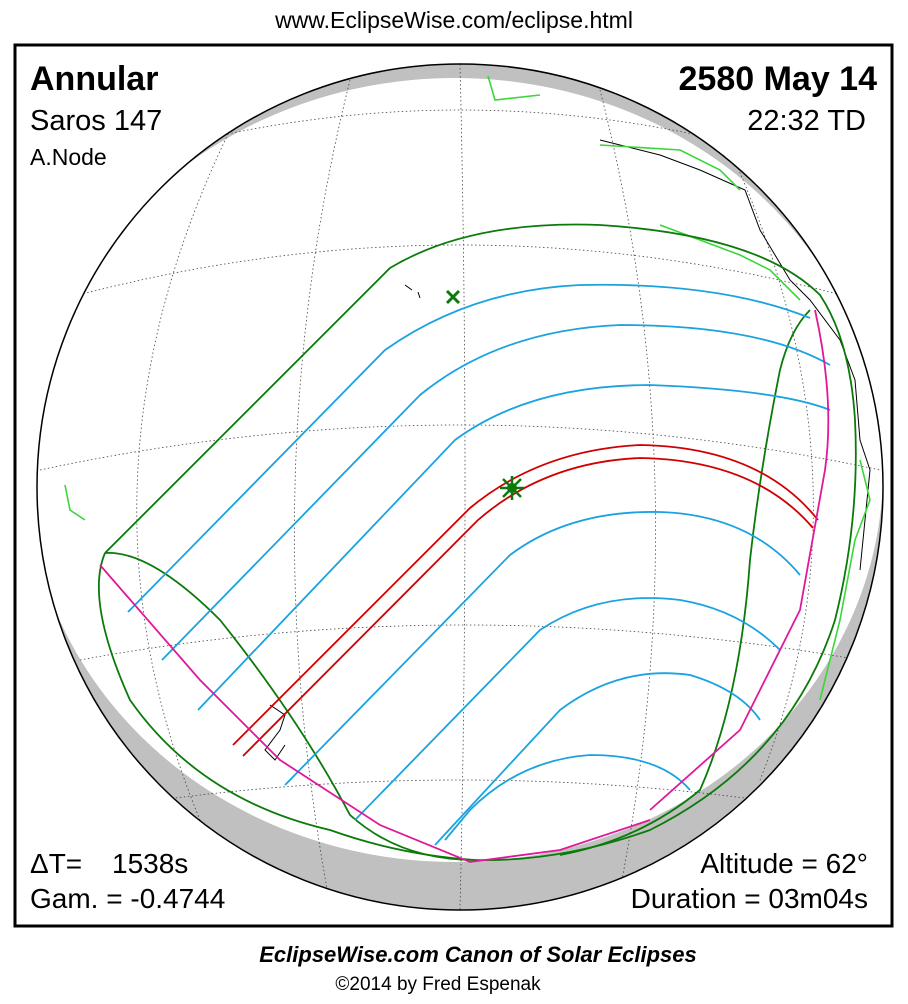 This screenshot has height=1004, width=908. What do you see at coordinates (453, 20) in the screenshot?
I see `url: www.EclipseWise.com/eclipse.html` at bounding box center [453, 20].